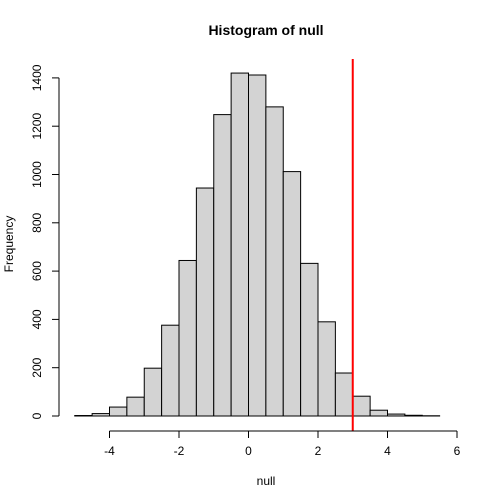 The image size is (504, 504). Describe the element at coordinates (37, 222) in the screenshot. I see `y-tick-label: 800` at that location.